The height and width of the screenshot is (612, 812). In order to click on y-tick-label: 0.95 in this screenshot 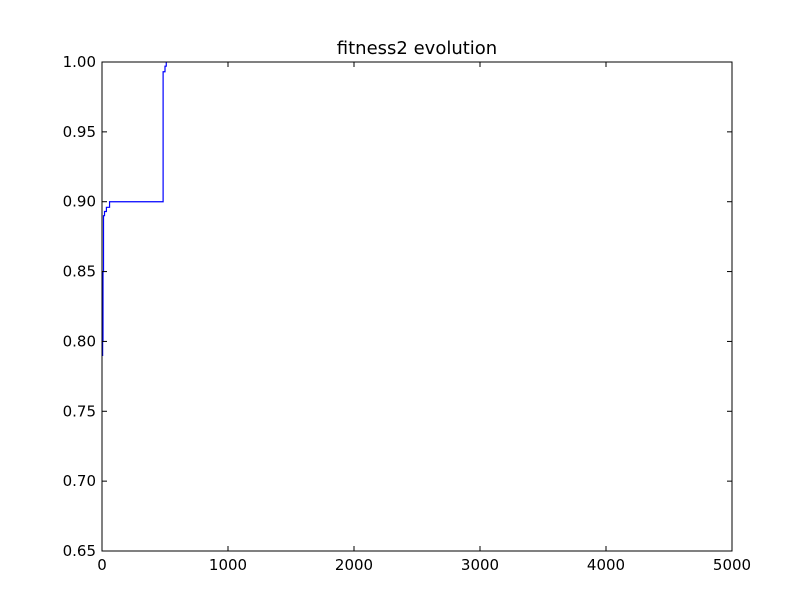, I will do `click(79, 132)`.